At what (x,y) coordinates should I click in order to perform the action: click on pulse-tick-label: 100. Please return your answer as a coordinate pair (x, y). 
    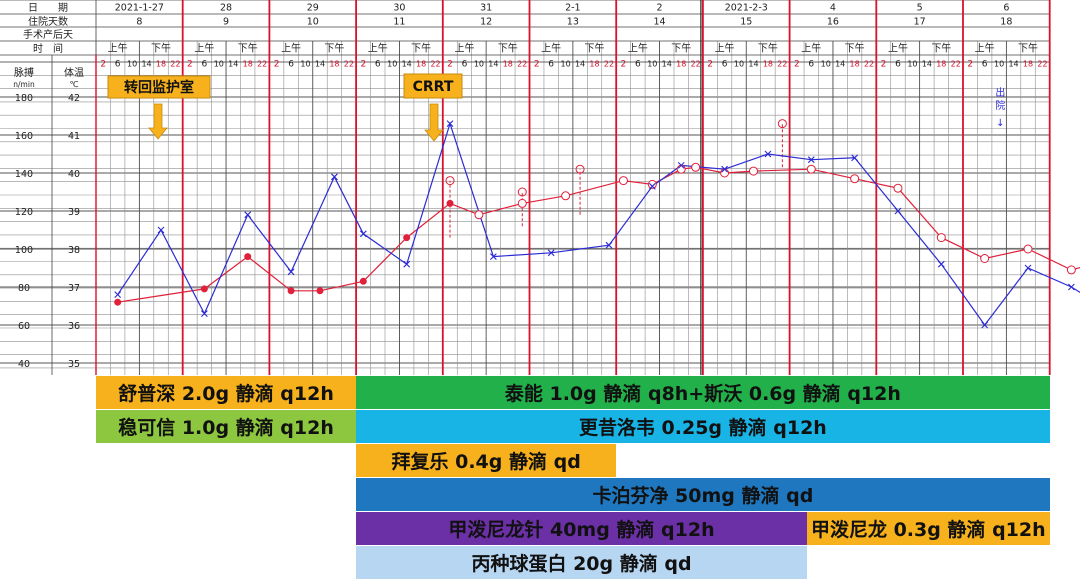
    Looking at the image, I should click on (24, 250).